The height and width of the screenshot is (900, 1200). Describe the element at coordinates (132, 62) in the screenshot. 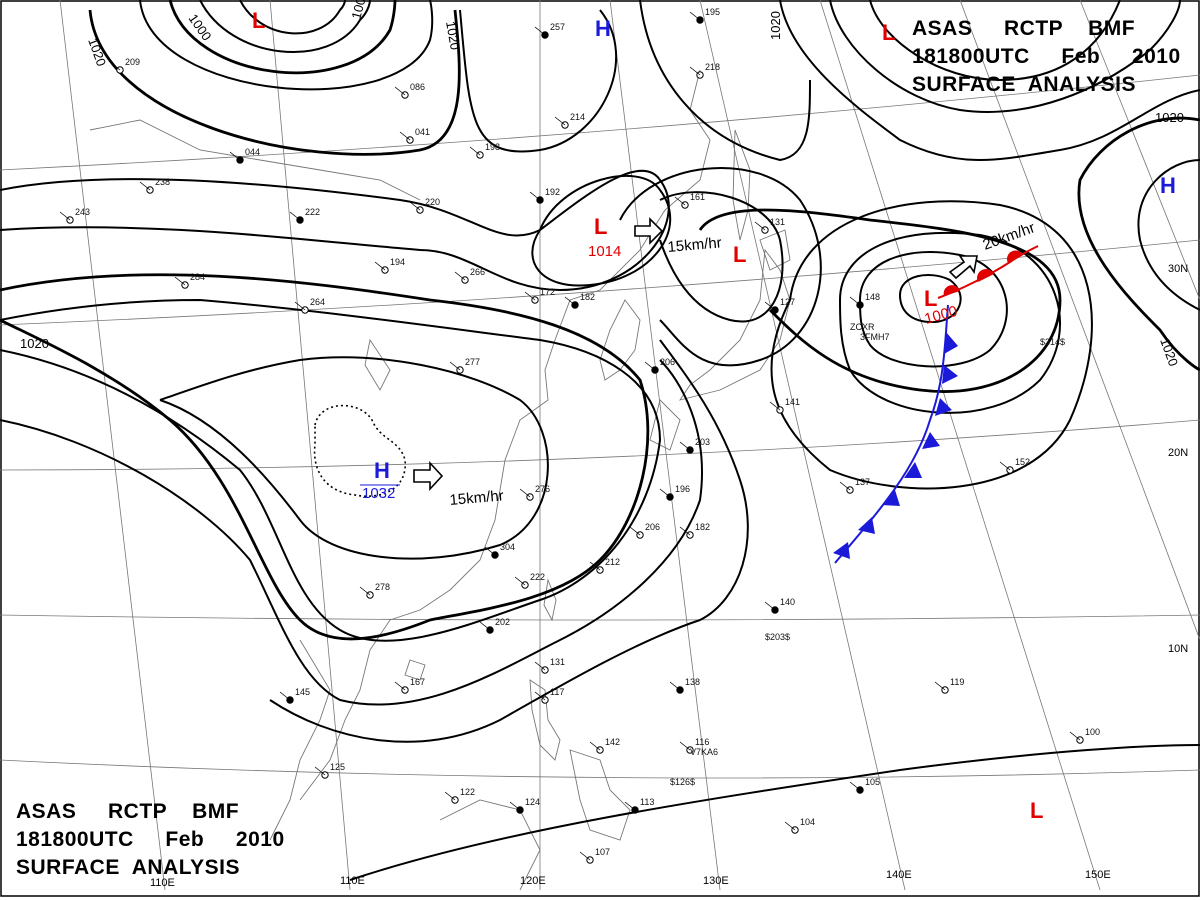

I see `station-pressure-value: 209` at that location.